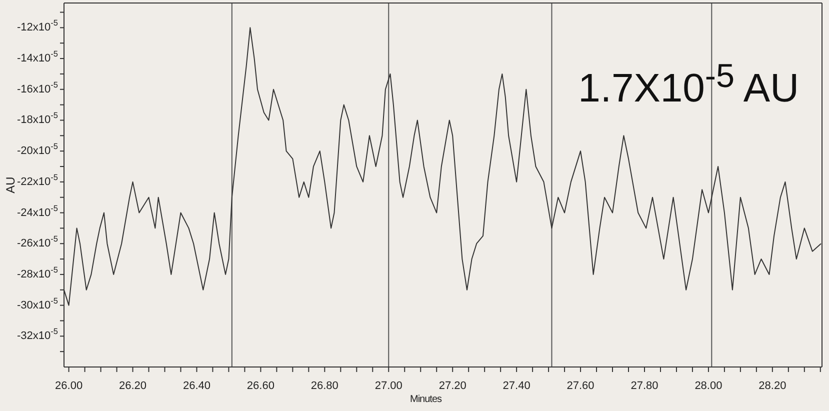 The height and width of the screenshot is (411, 829). What do you see at coordinates (708, 386) in the screenshot?
I see `x-tick-label: 28.00` at bounding box center [708, 386].